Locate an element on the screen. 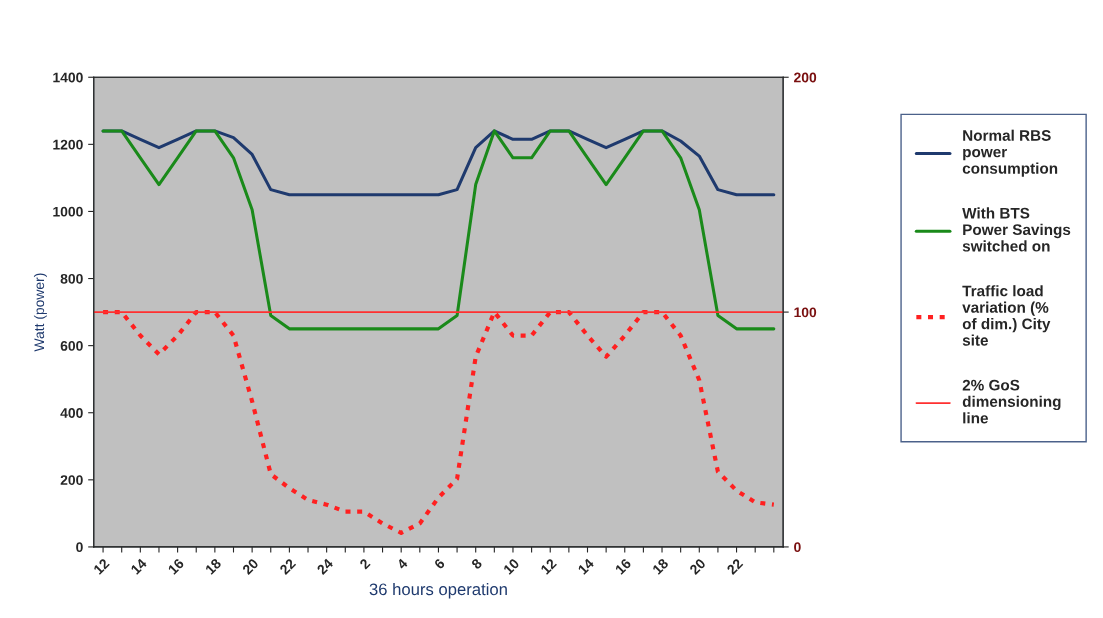 Image resolution: width=1103 pixels, height=618 pixels. x-tick-label: 8 is located at coordinates (476, 563).